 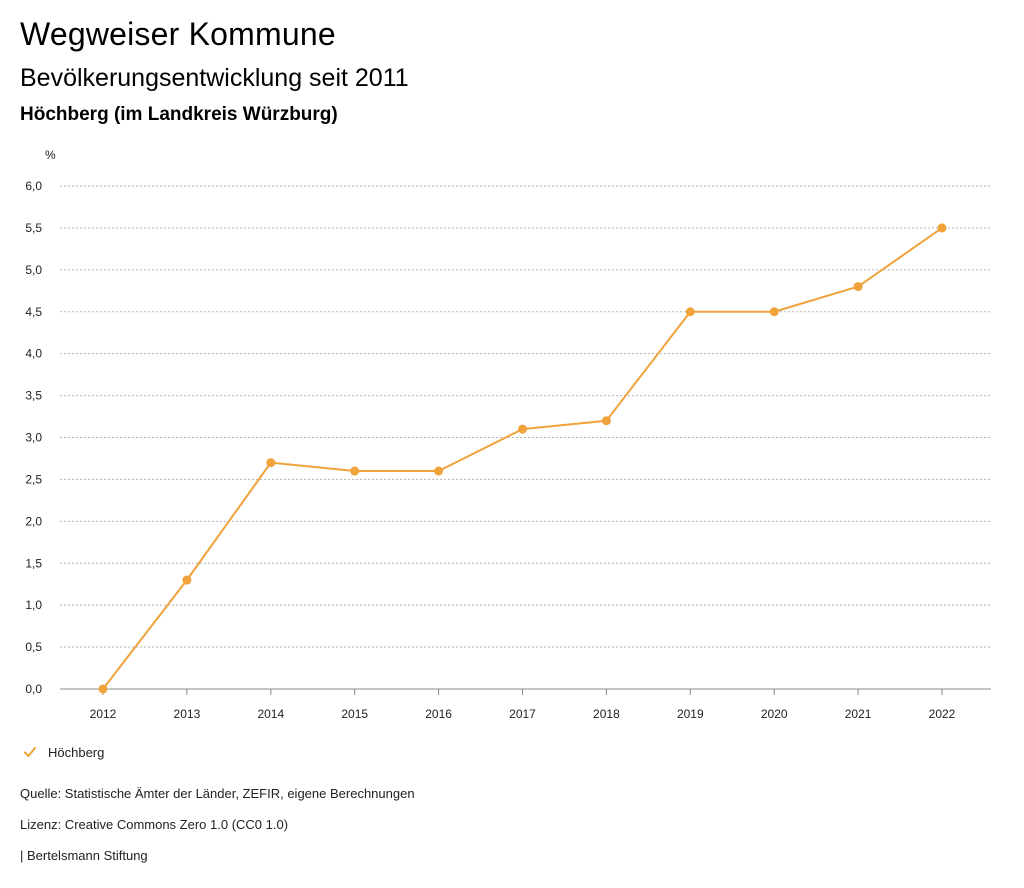 What do you see at coordinates (33, 563) in the screenshot?
I see `y-tick-label: 1,5` at bounding box center [33, 563].